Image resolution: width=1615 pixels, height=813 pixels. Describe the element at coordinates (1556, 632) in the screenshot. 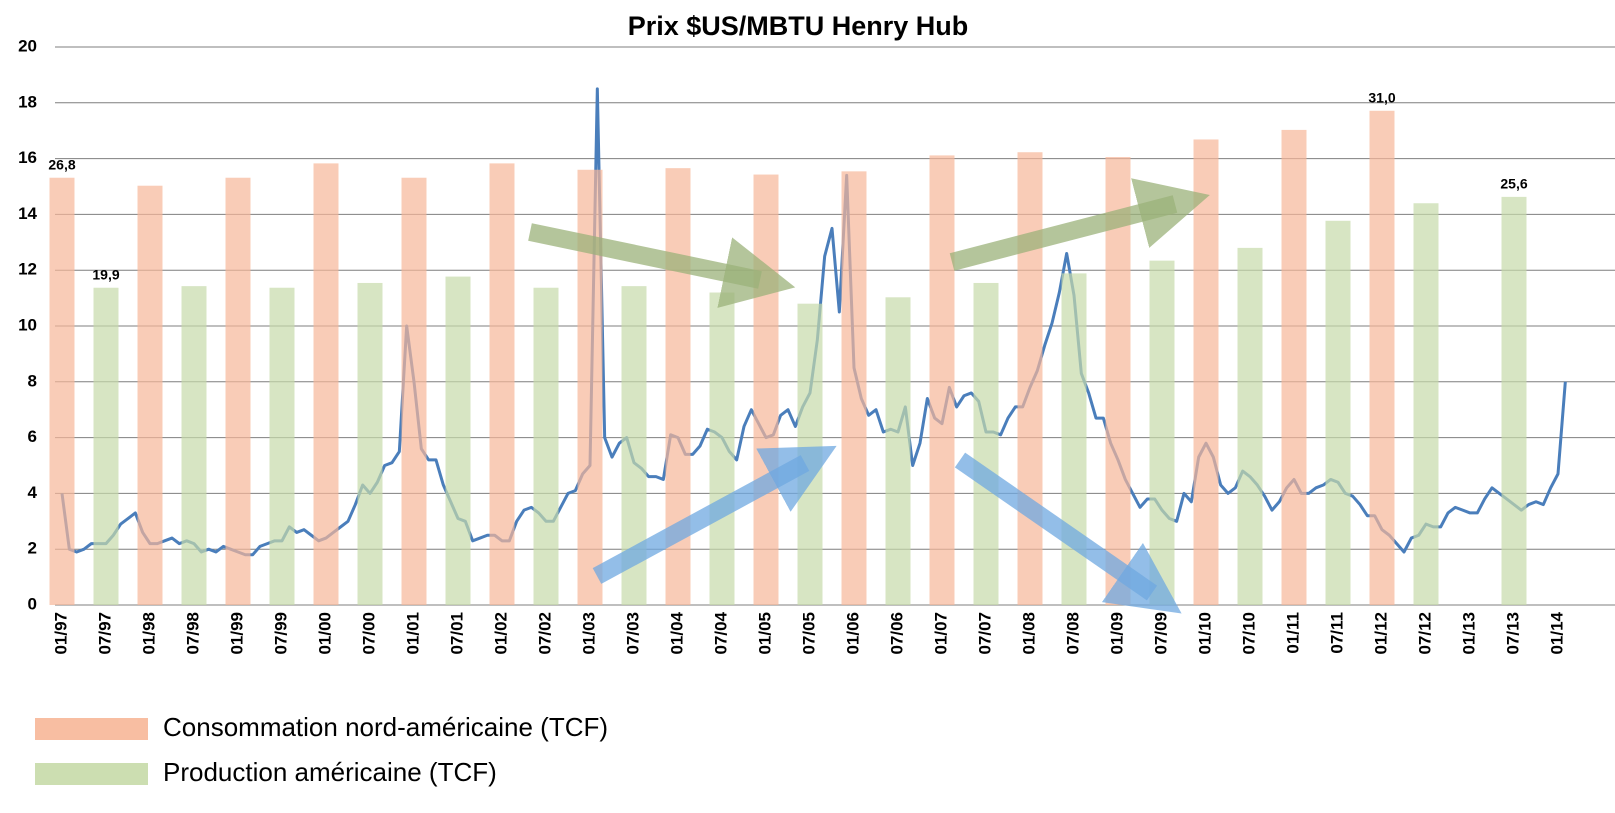

I see `x-tick-label: 01/14` at that location.